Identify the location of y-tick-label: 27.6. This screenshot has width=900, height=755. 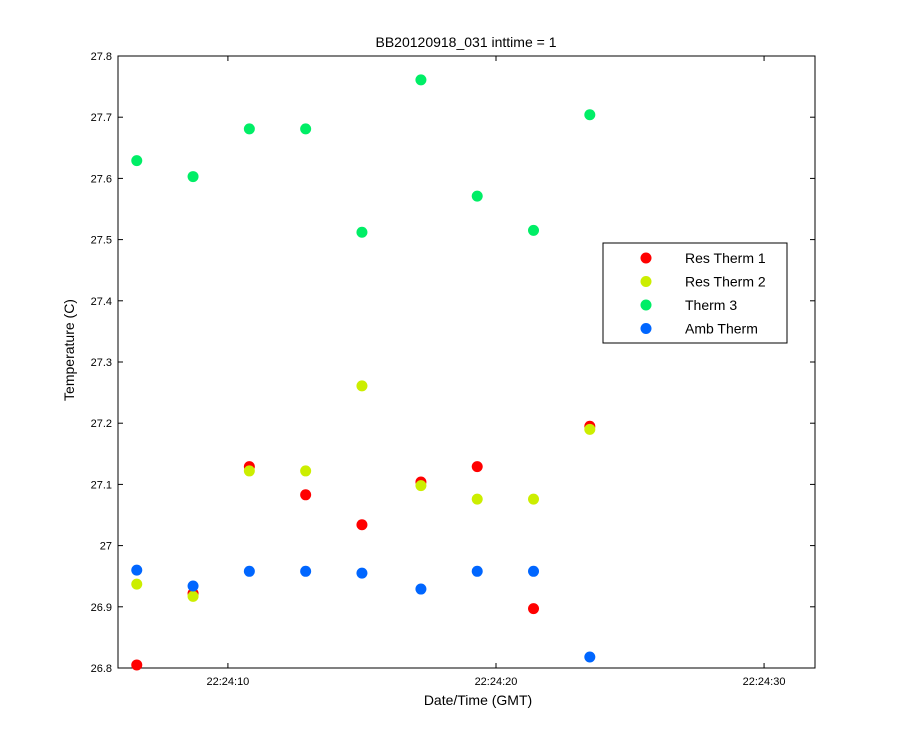
(101, 179).